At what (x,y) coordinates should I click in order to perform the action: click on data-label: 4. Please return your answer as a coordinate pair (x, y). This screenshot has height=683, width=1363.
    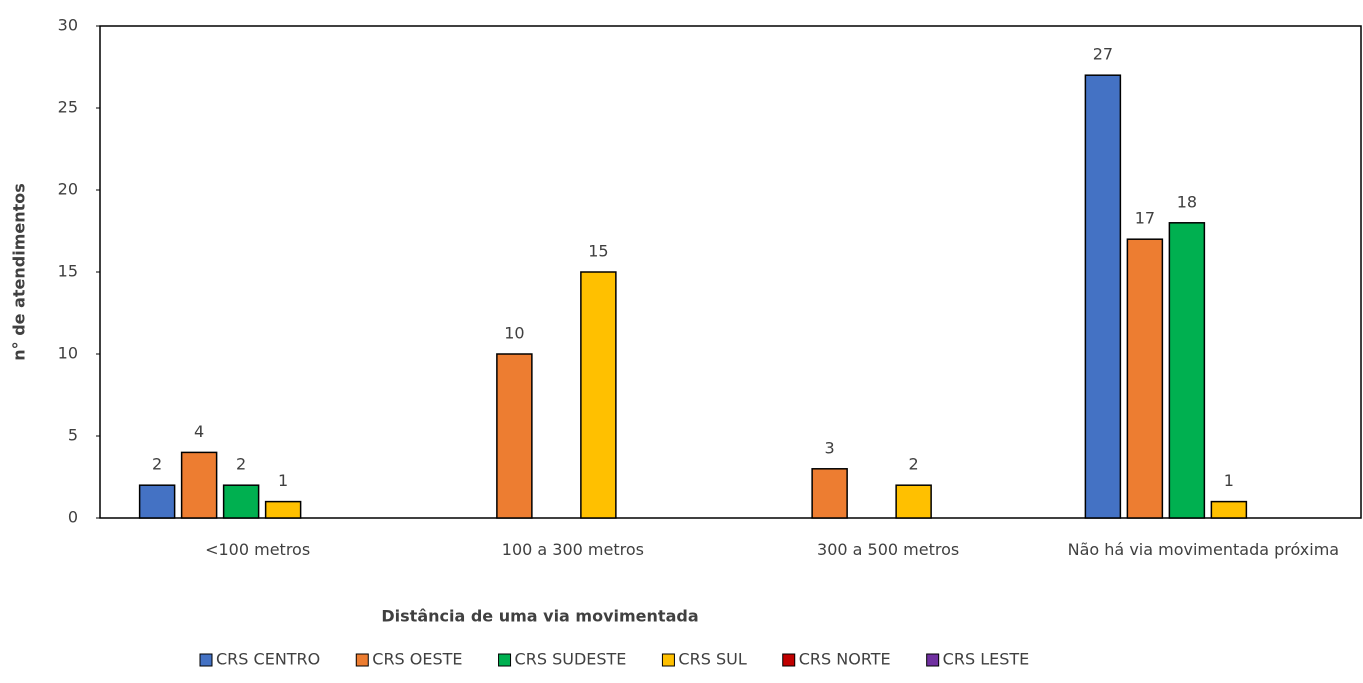
    Looking at the image, I should click on (199, 431).